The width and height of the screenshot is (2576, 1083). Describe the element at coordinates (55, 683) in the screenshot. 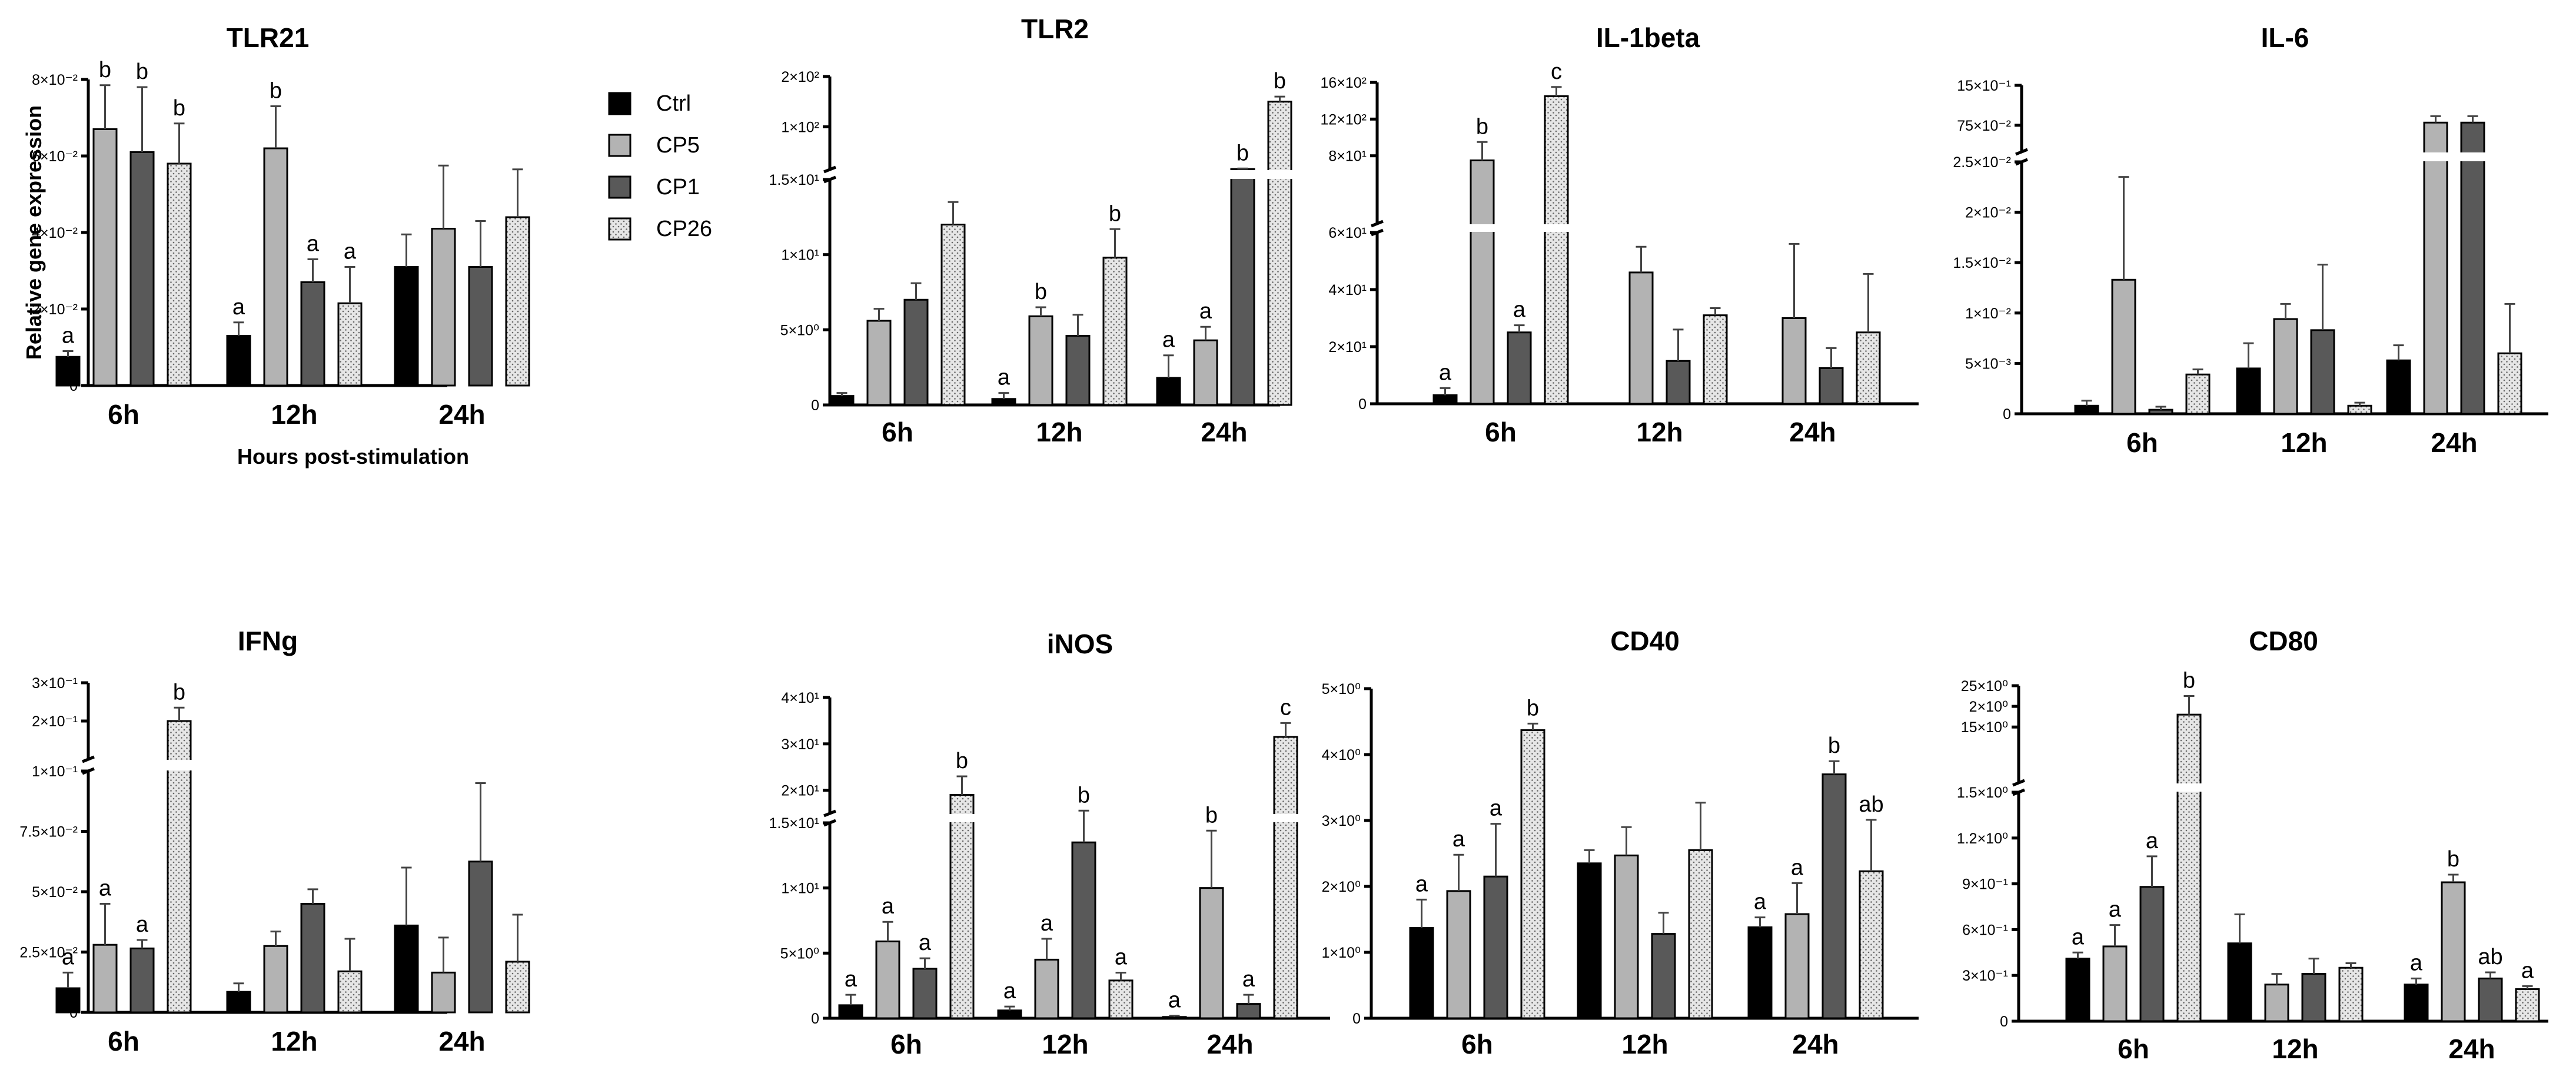

I see `y-tick-label: 3×10⁻¹` at that location.